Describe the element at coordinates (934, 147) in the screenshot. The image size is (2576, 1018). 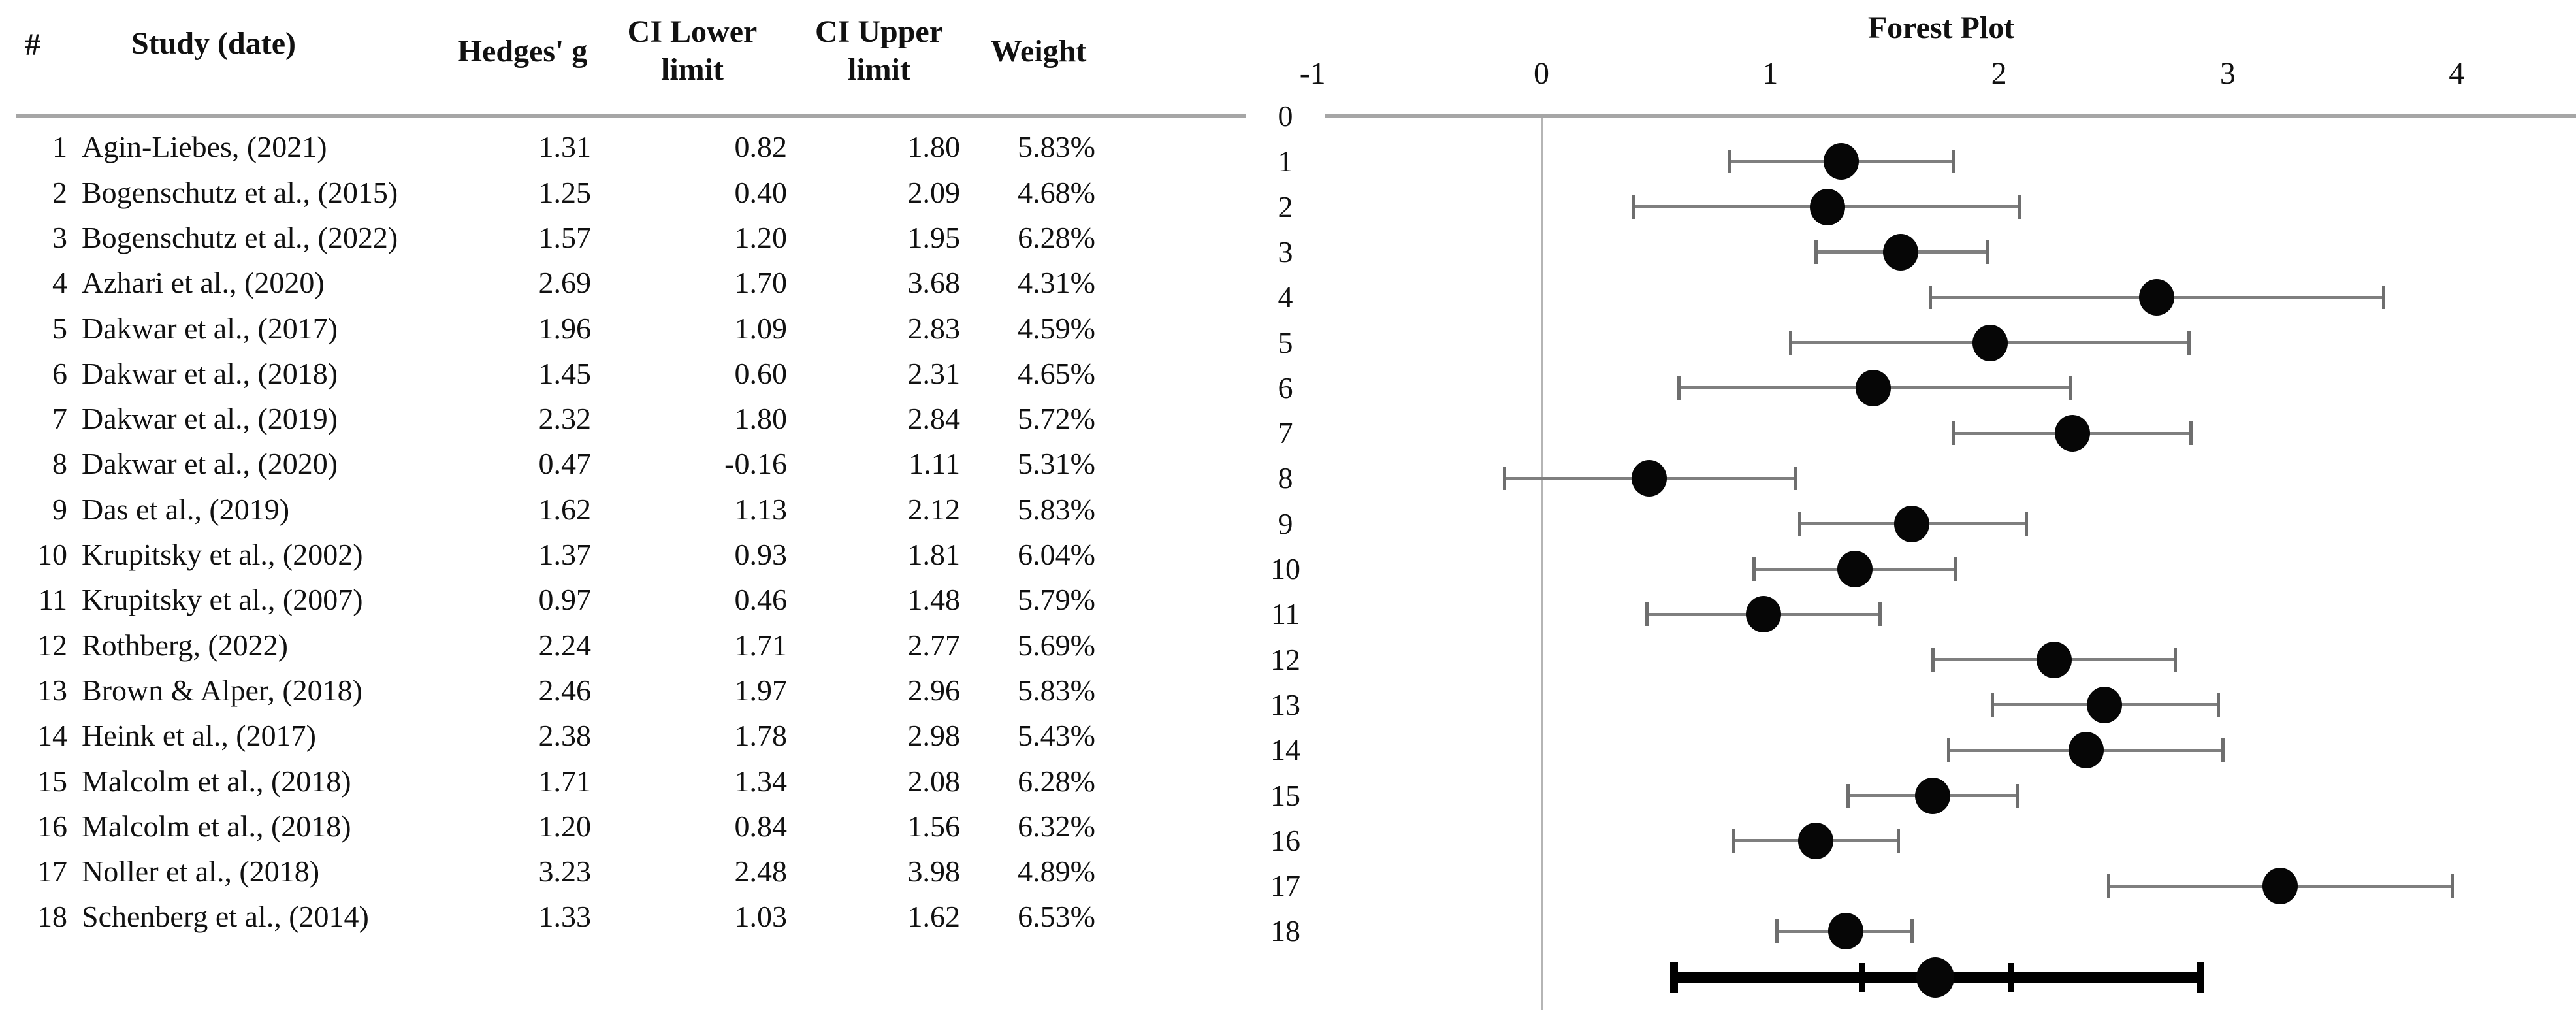
I see `ci-upper-cell: 1.80` at that location.